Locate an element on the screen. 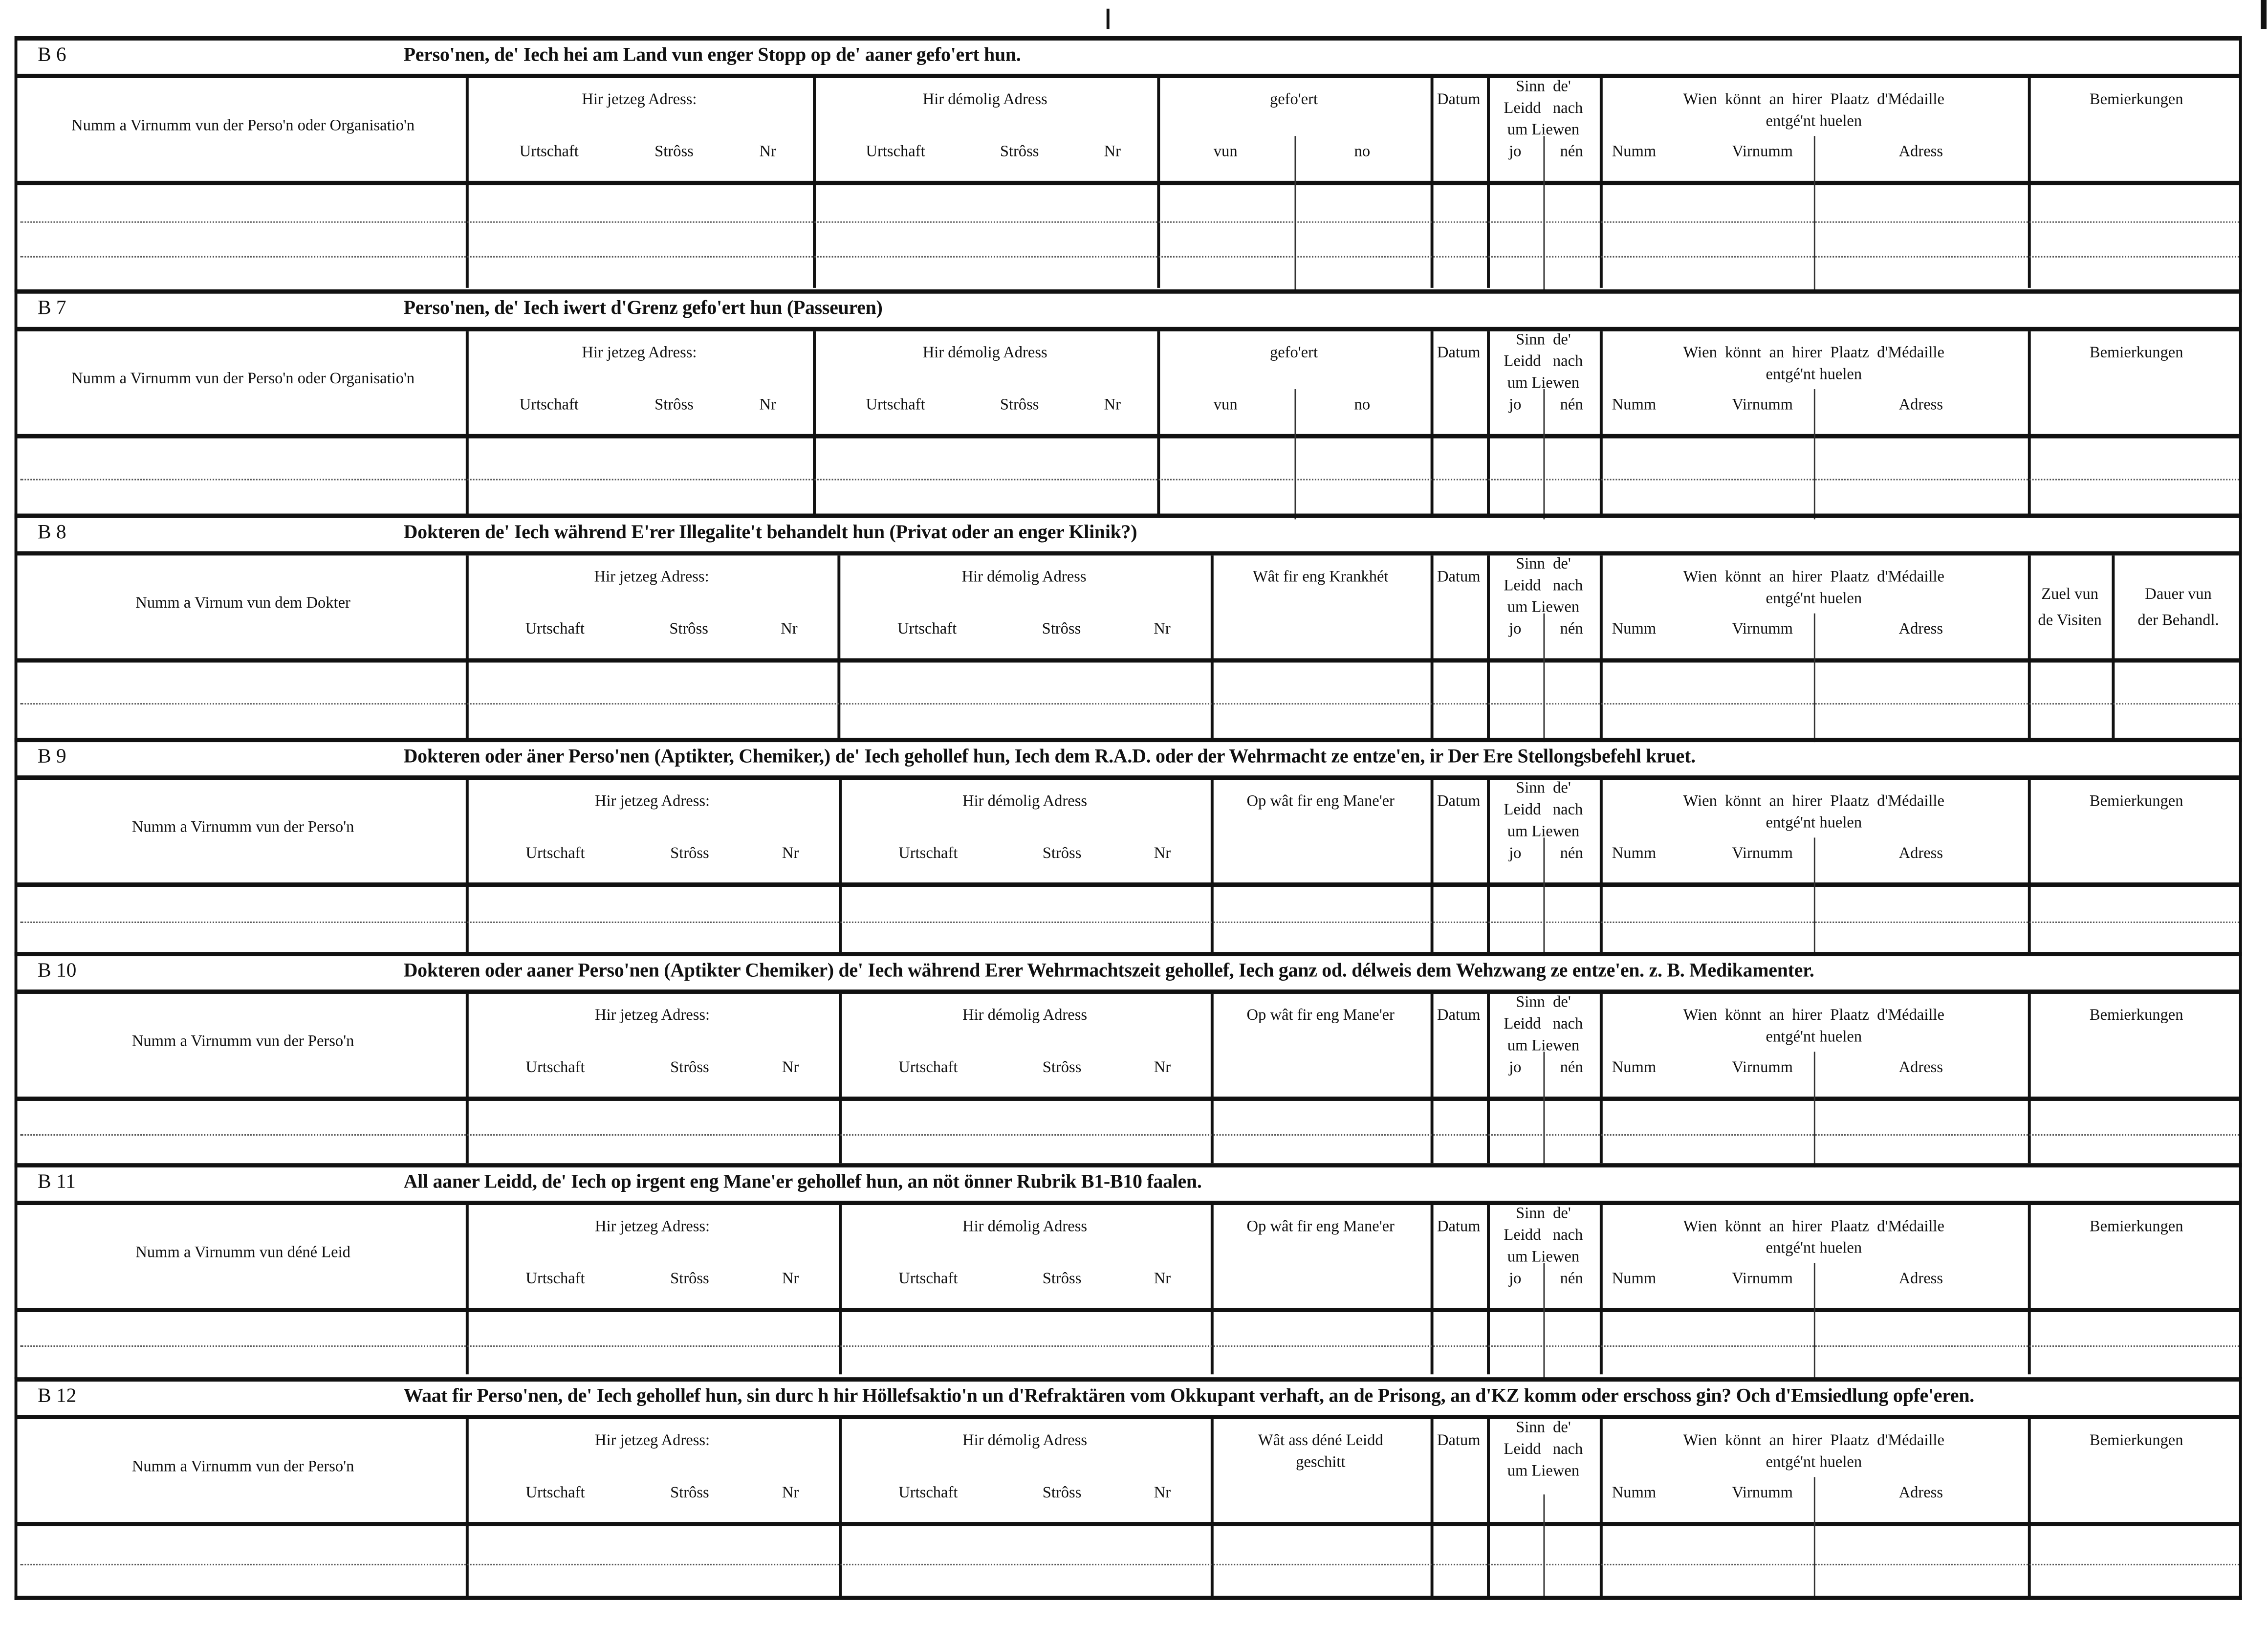  column-label: Sinn de' Leidd nach um Liewen is located at coordinates (1543, 1449).